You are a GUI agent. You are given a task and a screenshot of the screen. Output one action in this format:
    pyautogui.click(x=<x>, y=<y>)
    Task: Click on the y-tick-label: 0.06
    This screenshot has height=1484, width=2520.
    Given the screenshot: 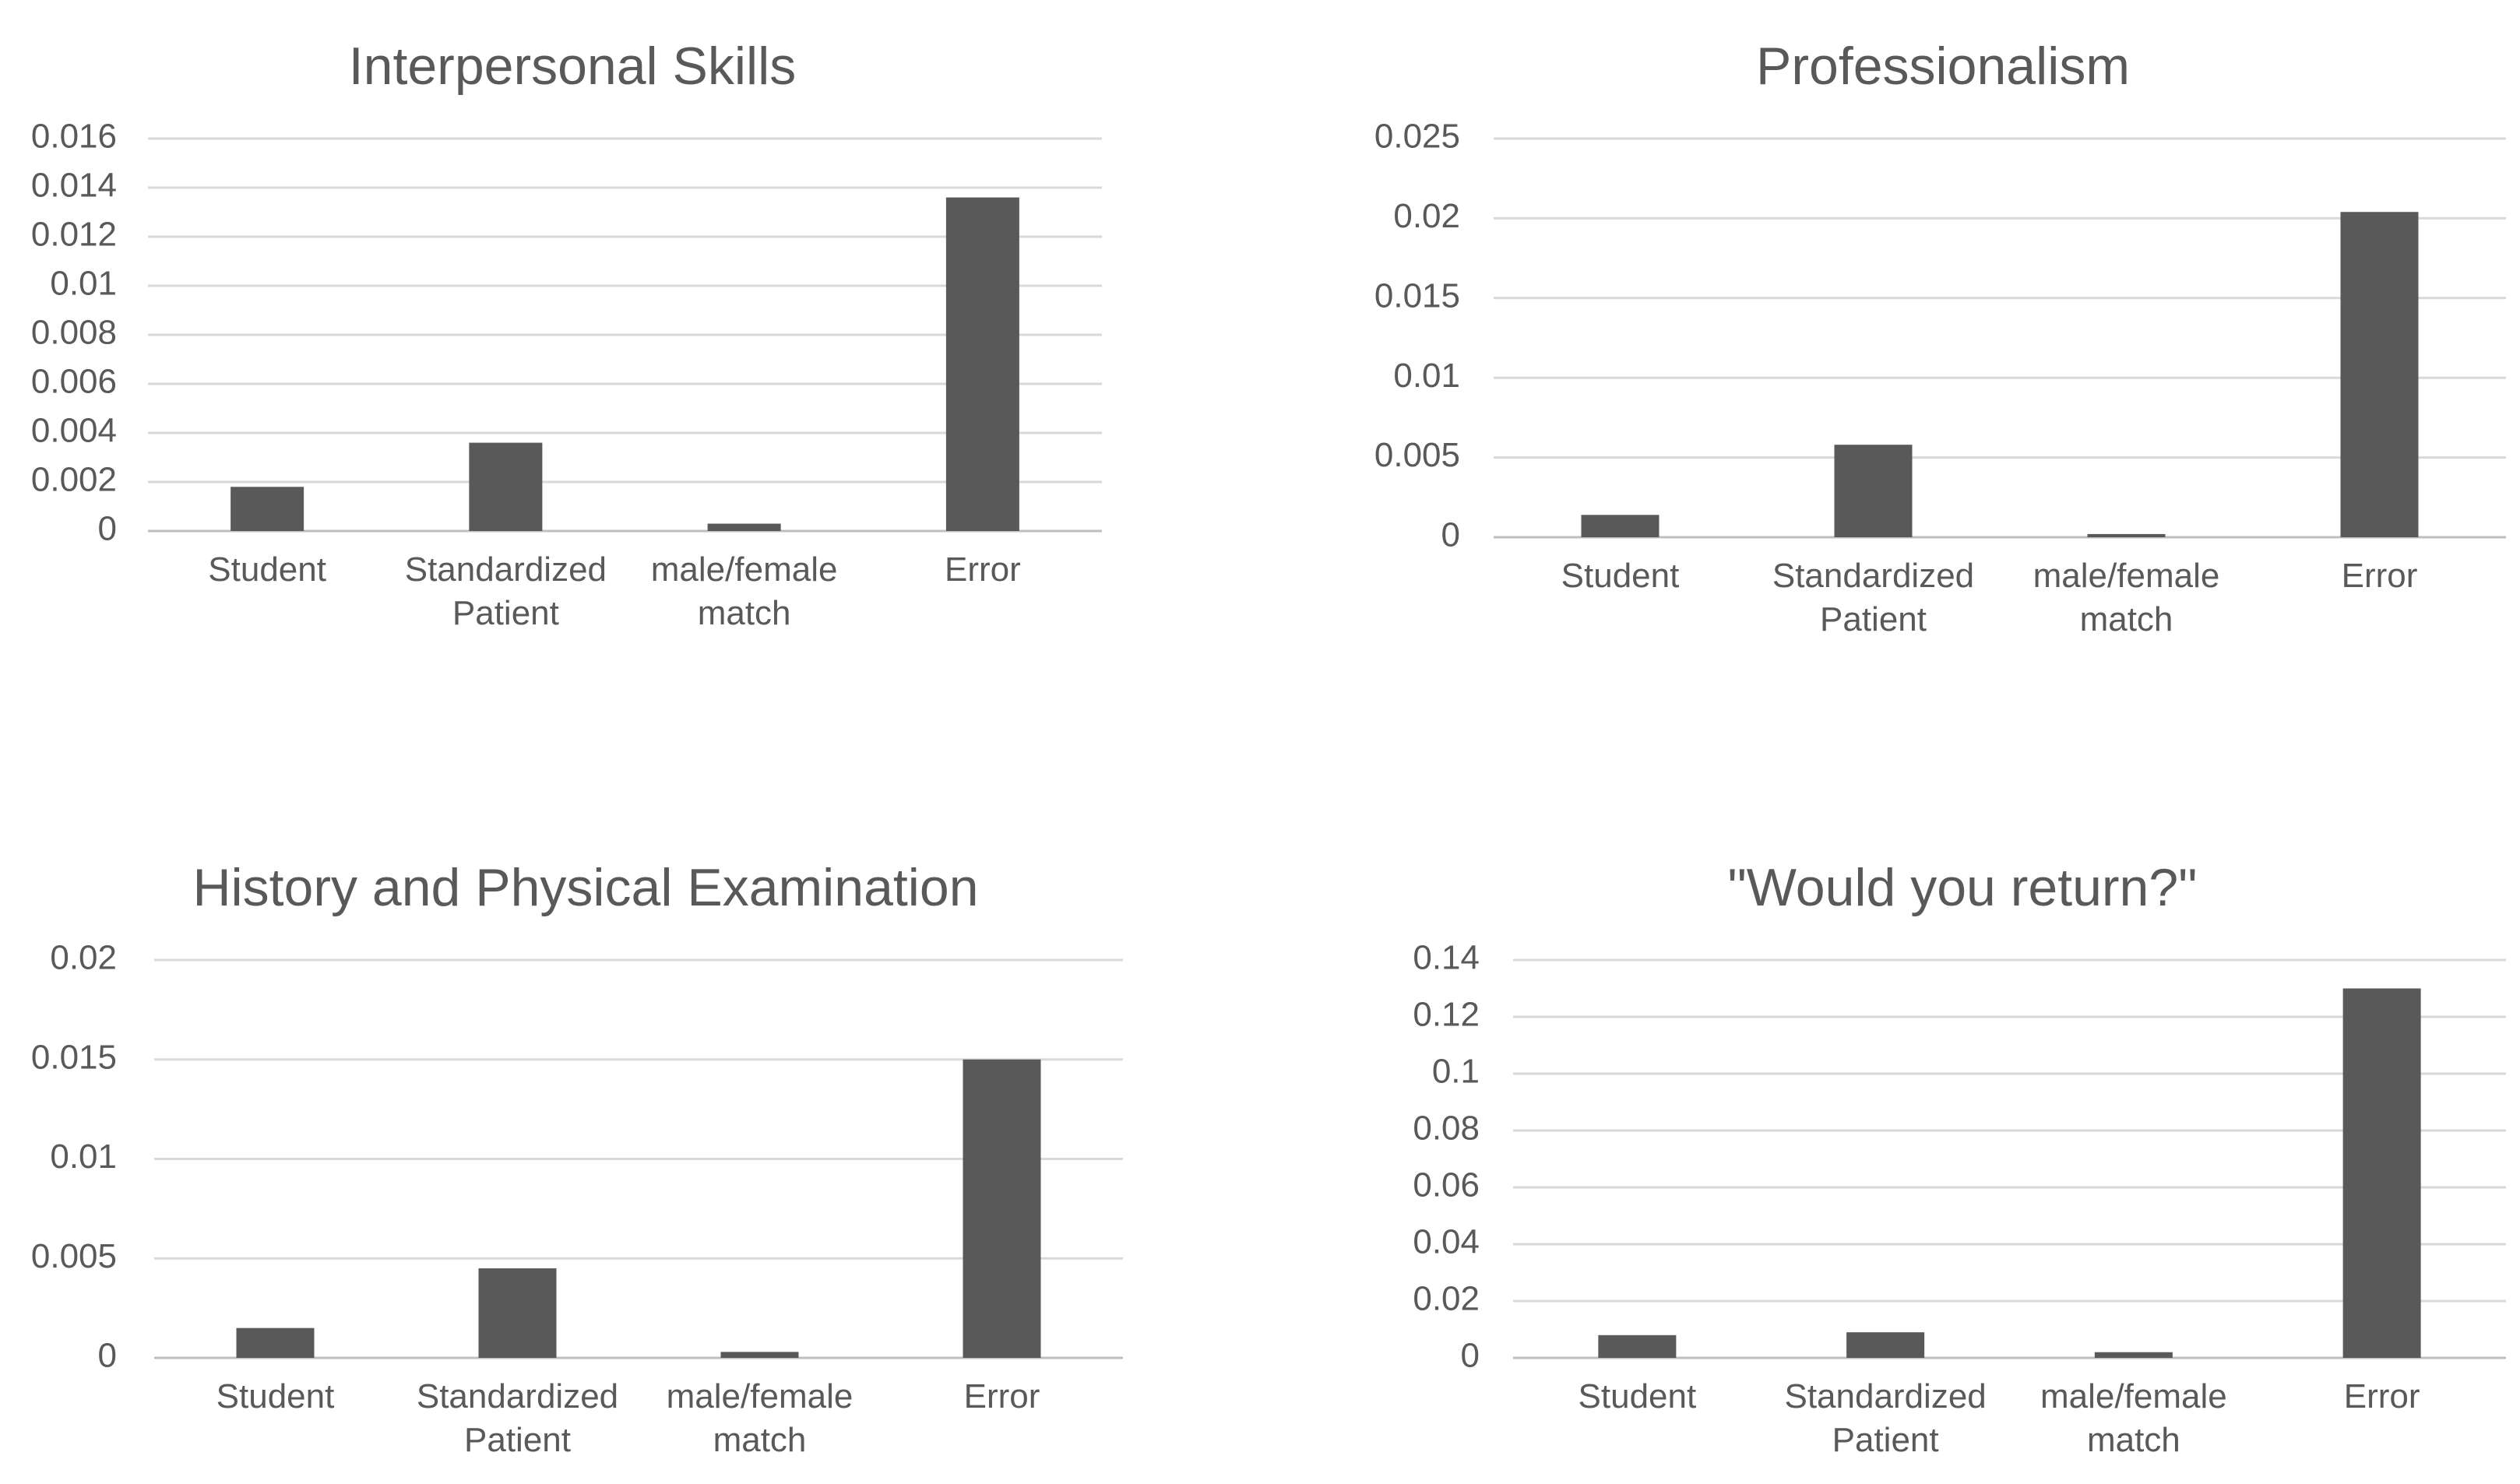 What is the action you would take?
    pyautogui.click(x=1446, y=1185)
    